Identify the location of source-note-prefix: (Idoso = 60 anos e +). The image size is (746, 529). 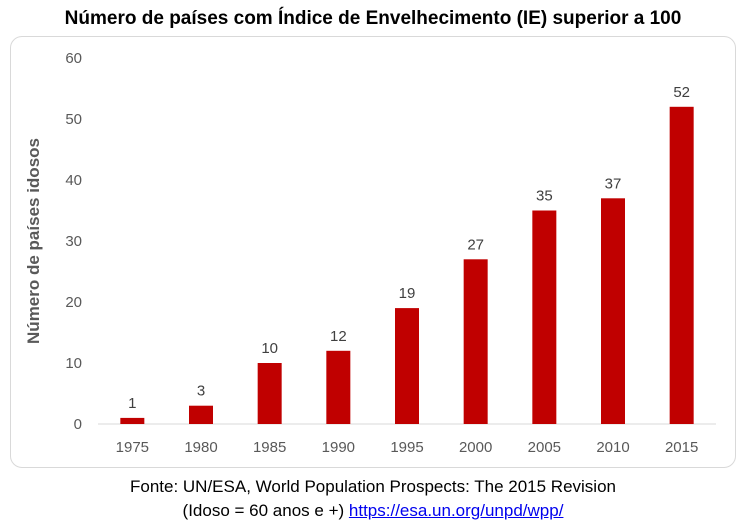
(265, 510).